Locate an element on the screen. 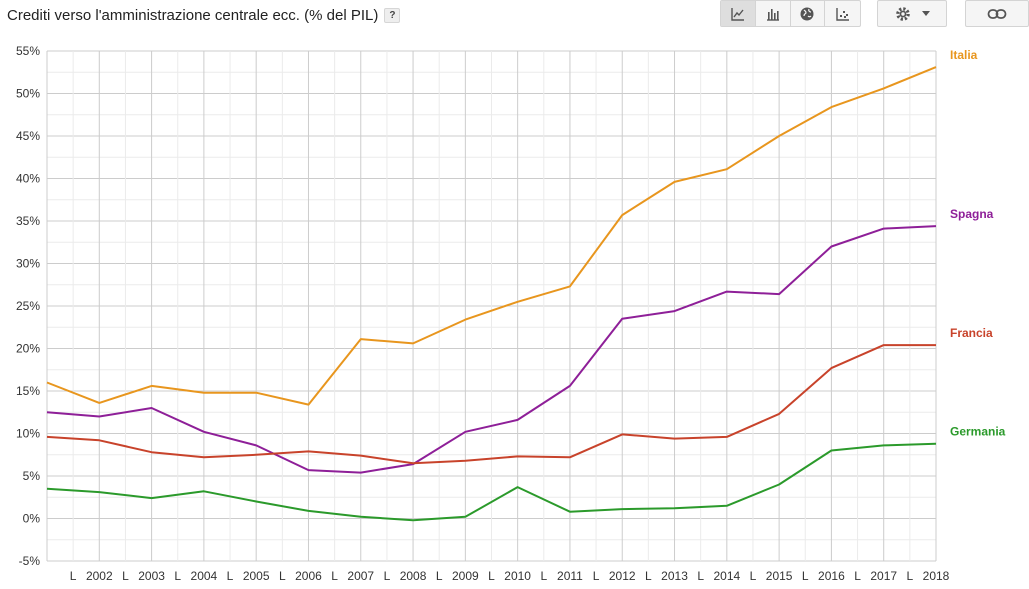 This screenshot has height=589, width=1029. x-tick-label: 2011 is located at coordinates (570, 576).